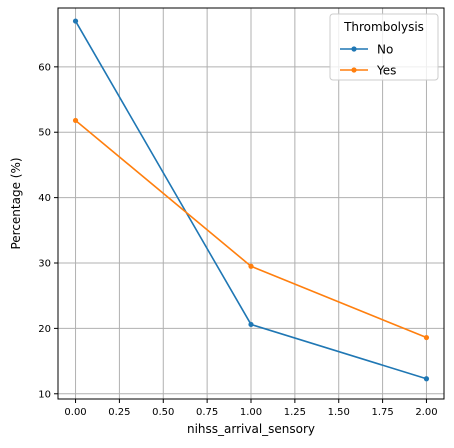 The image size is (454, 448). What do you see at coordinates (251, 412) in the screenshot?
I see `x-tick-label: 1.00` at bounding box center [251, 412].